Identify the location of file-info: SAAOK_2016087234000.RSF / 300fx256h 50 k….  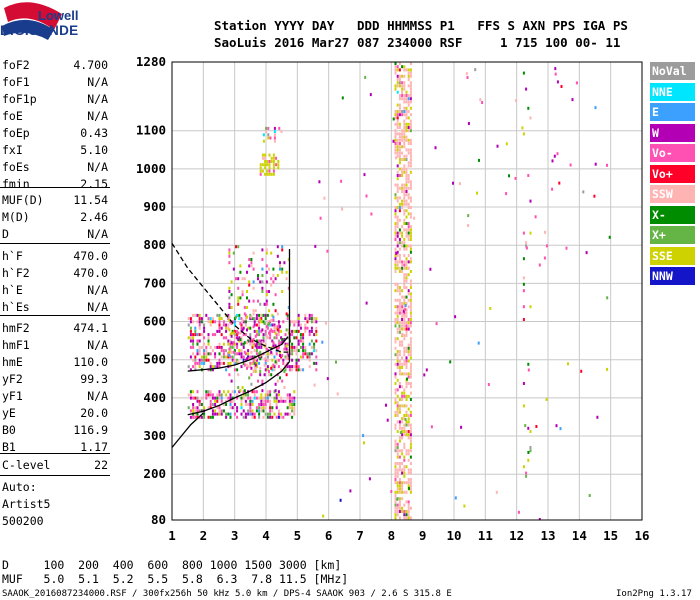
(227, 594).